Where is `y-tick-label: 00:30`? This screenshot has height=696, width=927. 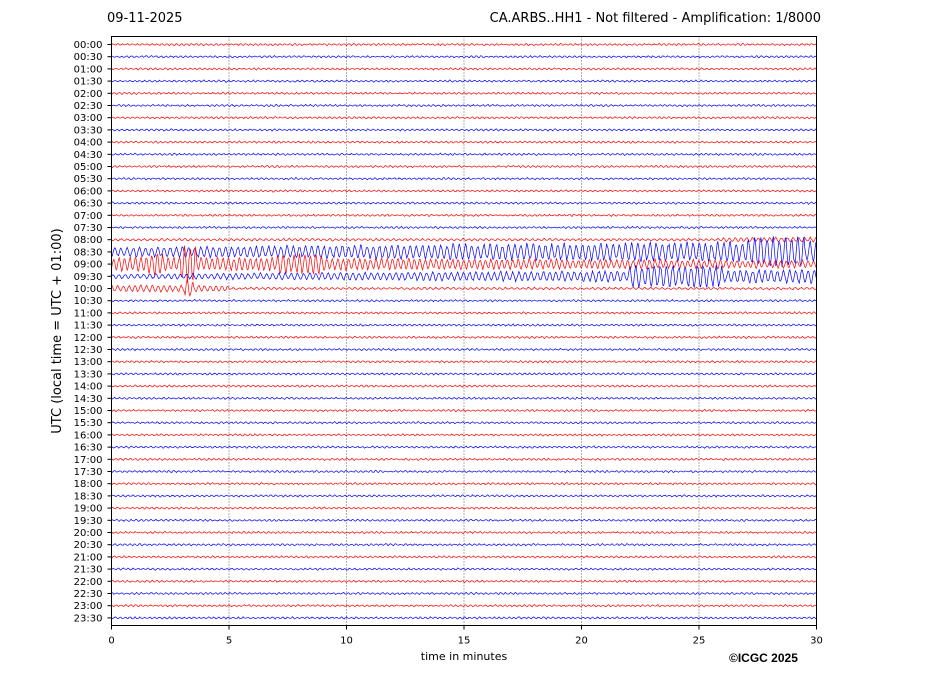 y-tick-label: 00:30 is located at coordinates (88, 57).